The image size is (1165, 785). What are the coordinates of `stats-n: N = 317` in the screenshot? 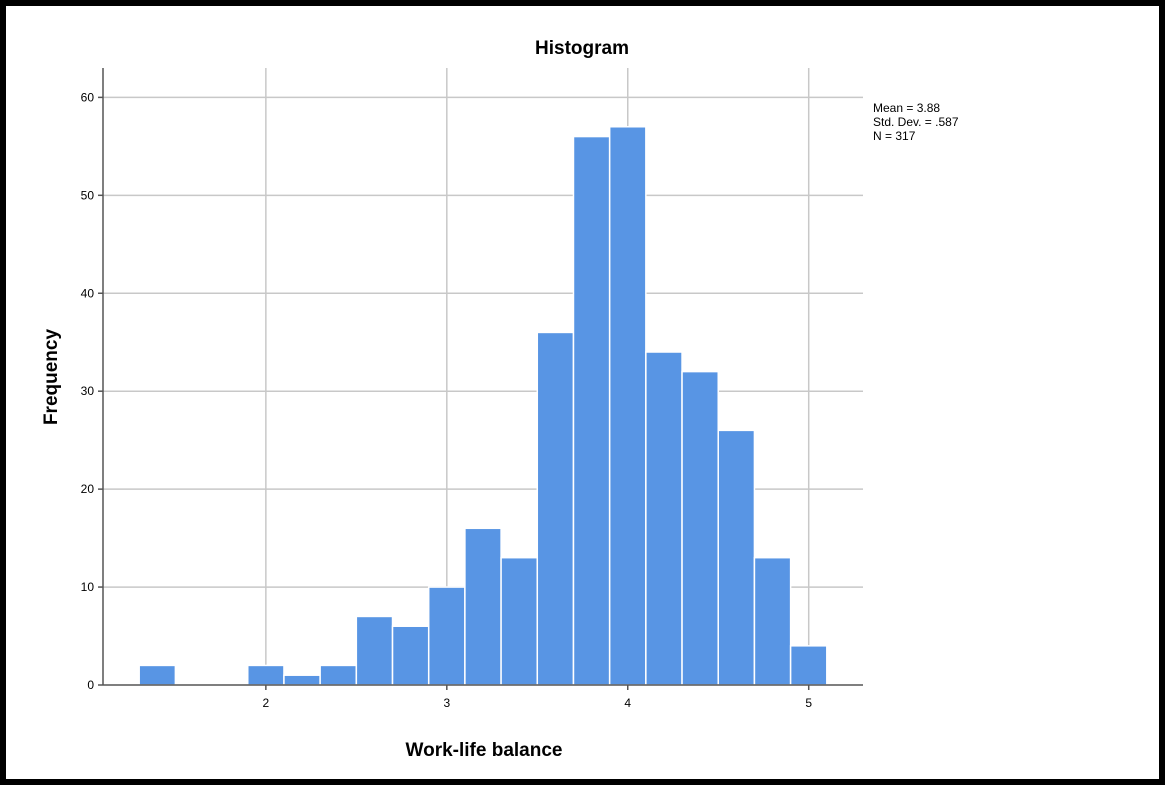 It's located at (894, 136).